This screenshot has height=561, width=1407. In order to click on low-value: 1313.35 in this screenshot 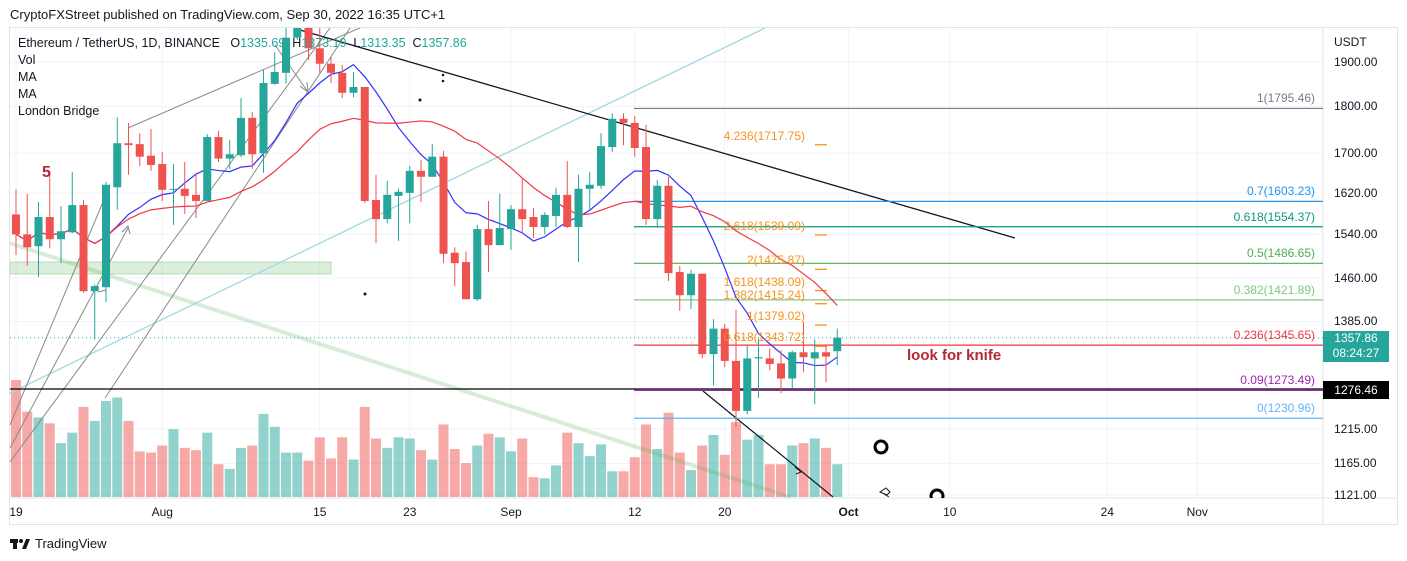, I will do `click(383, 43)`.